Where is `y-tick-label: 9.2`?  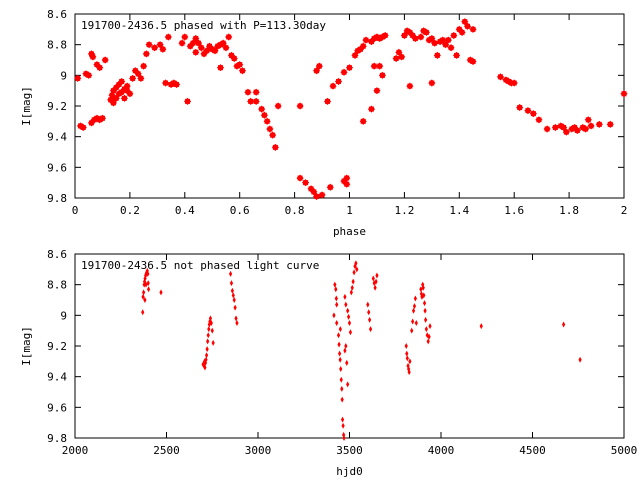
y-tick-label: 9.2 is located at coordinates (57, 346).